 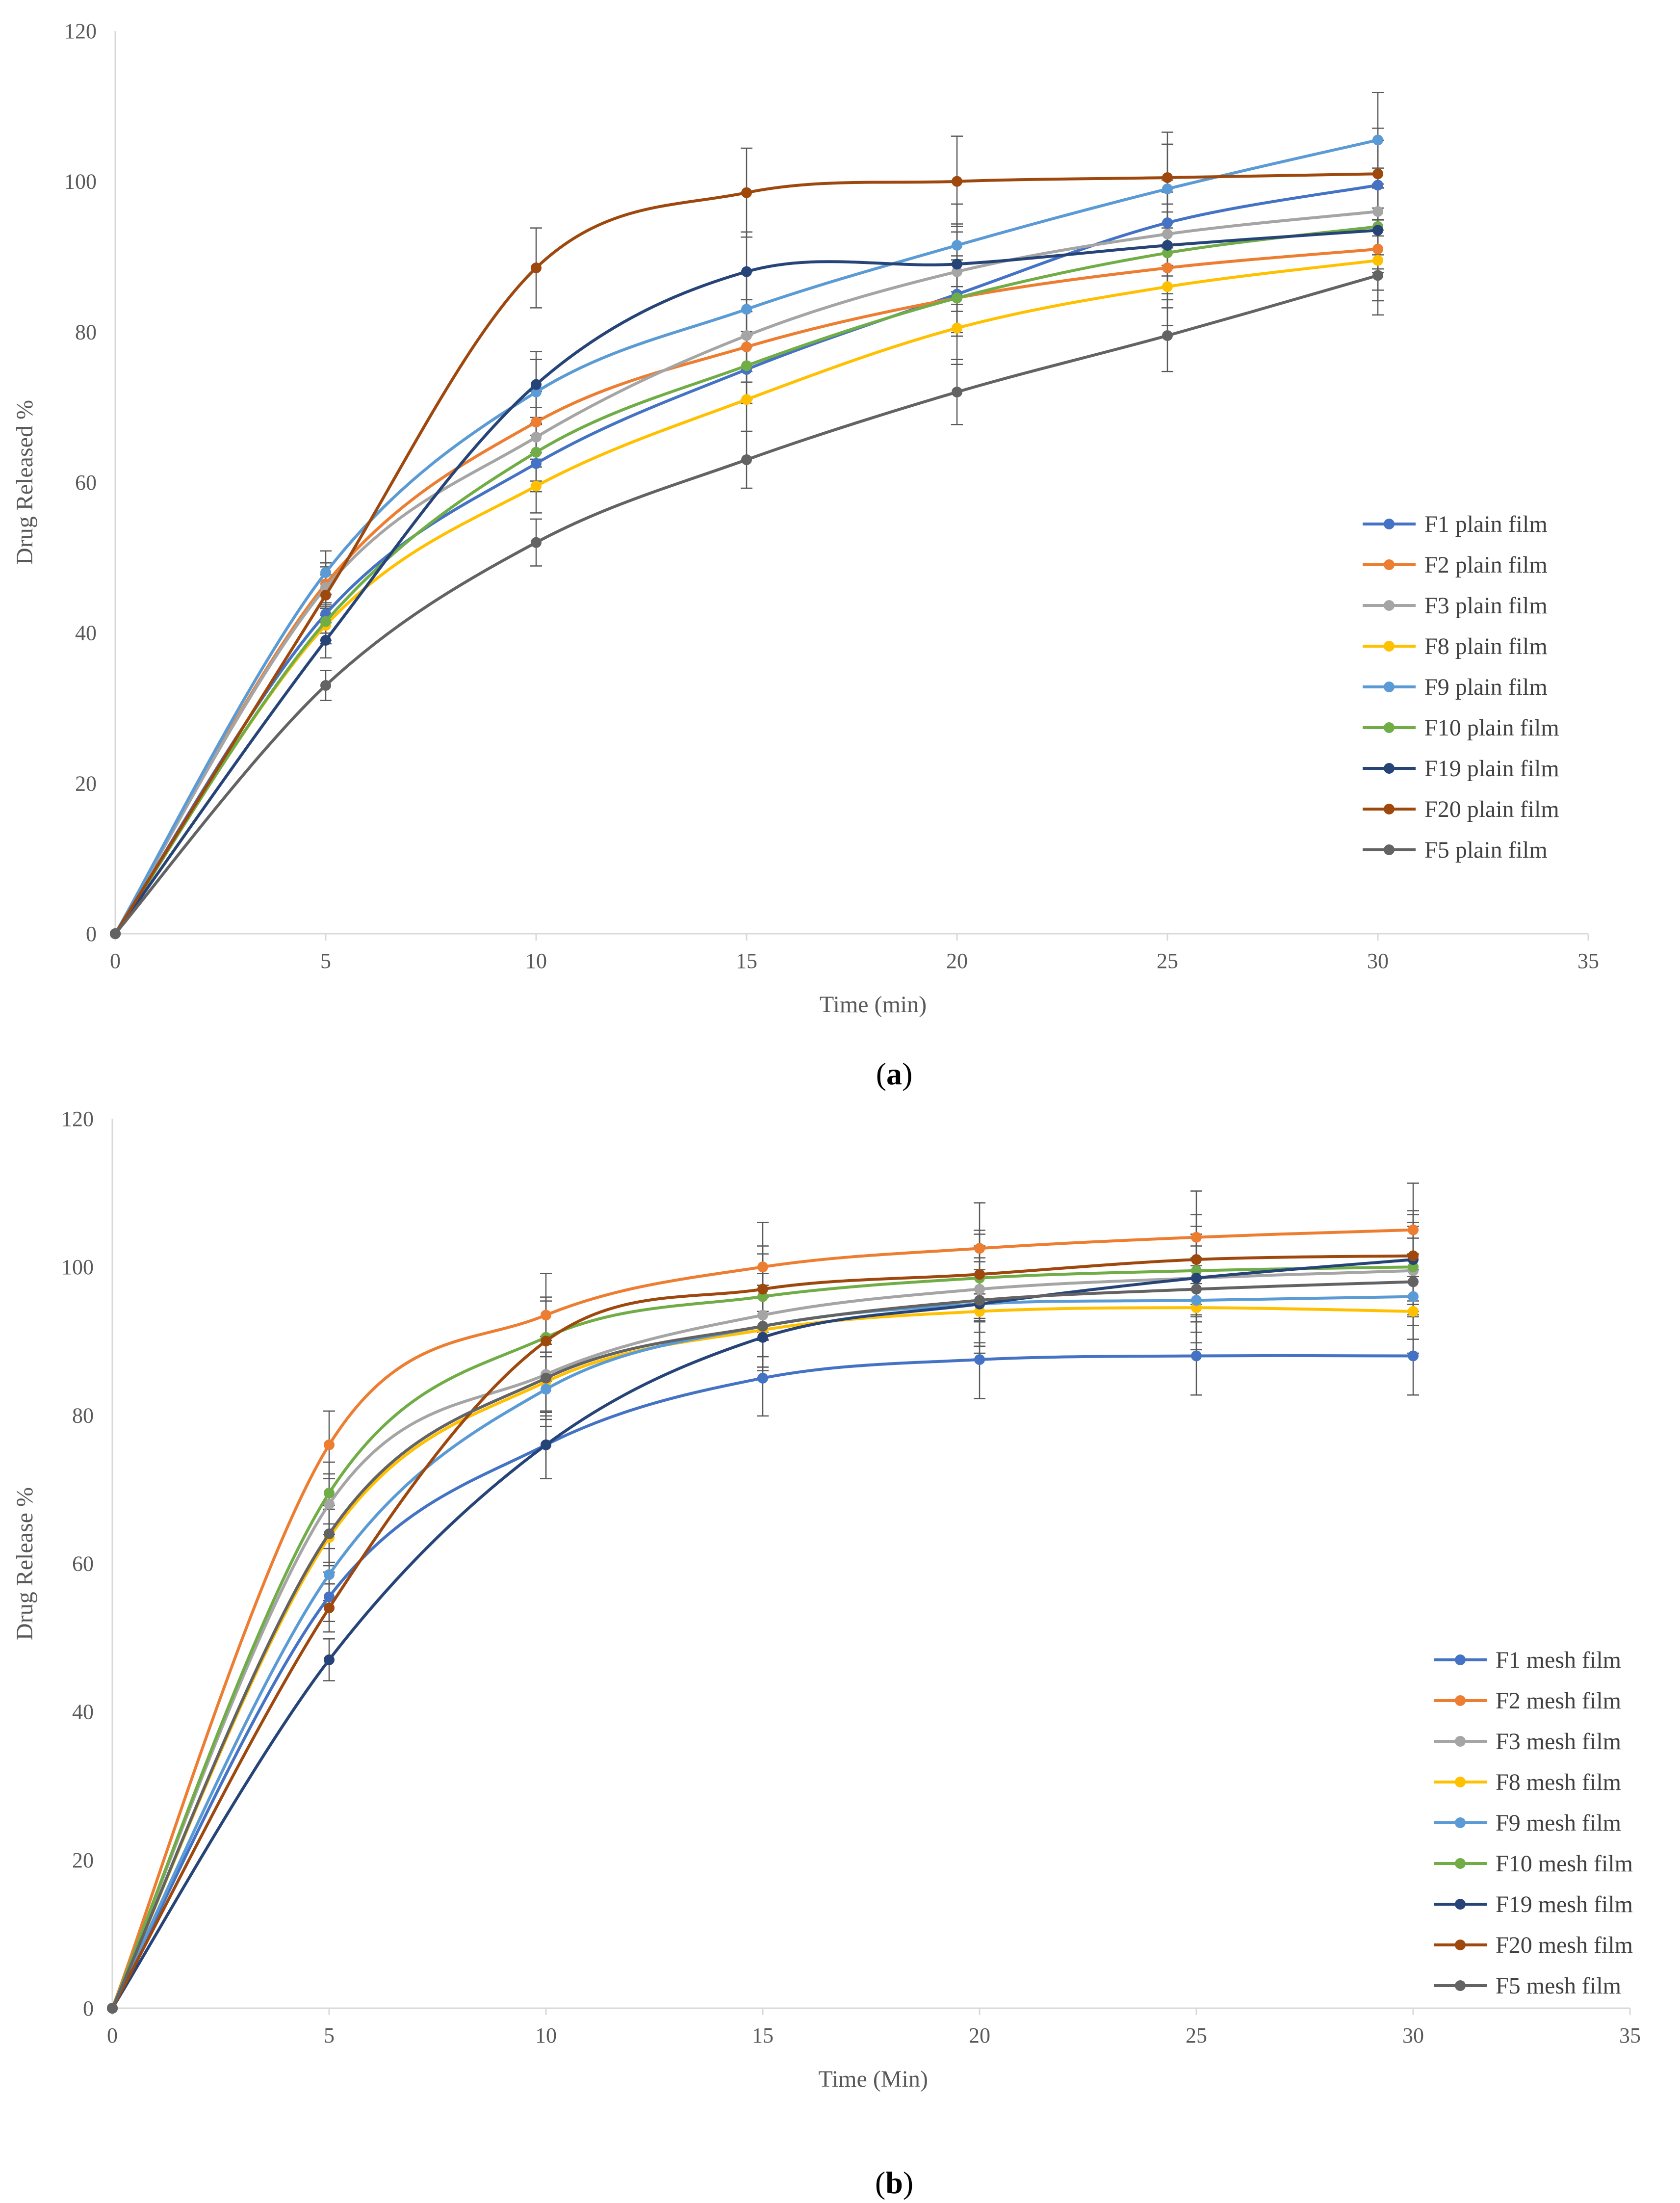 I want to click on legend-label-f3-plain-film: F3 plain film, so click(x=1486, y=606).